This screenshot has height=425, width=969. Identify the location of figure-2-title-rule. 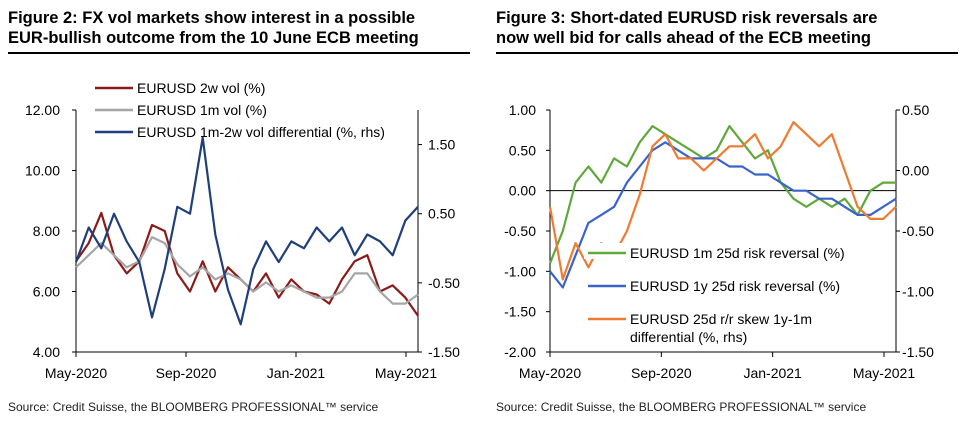
(239, 53).